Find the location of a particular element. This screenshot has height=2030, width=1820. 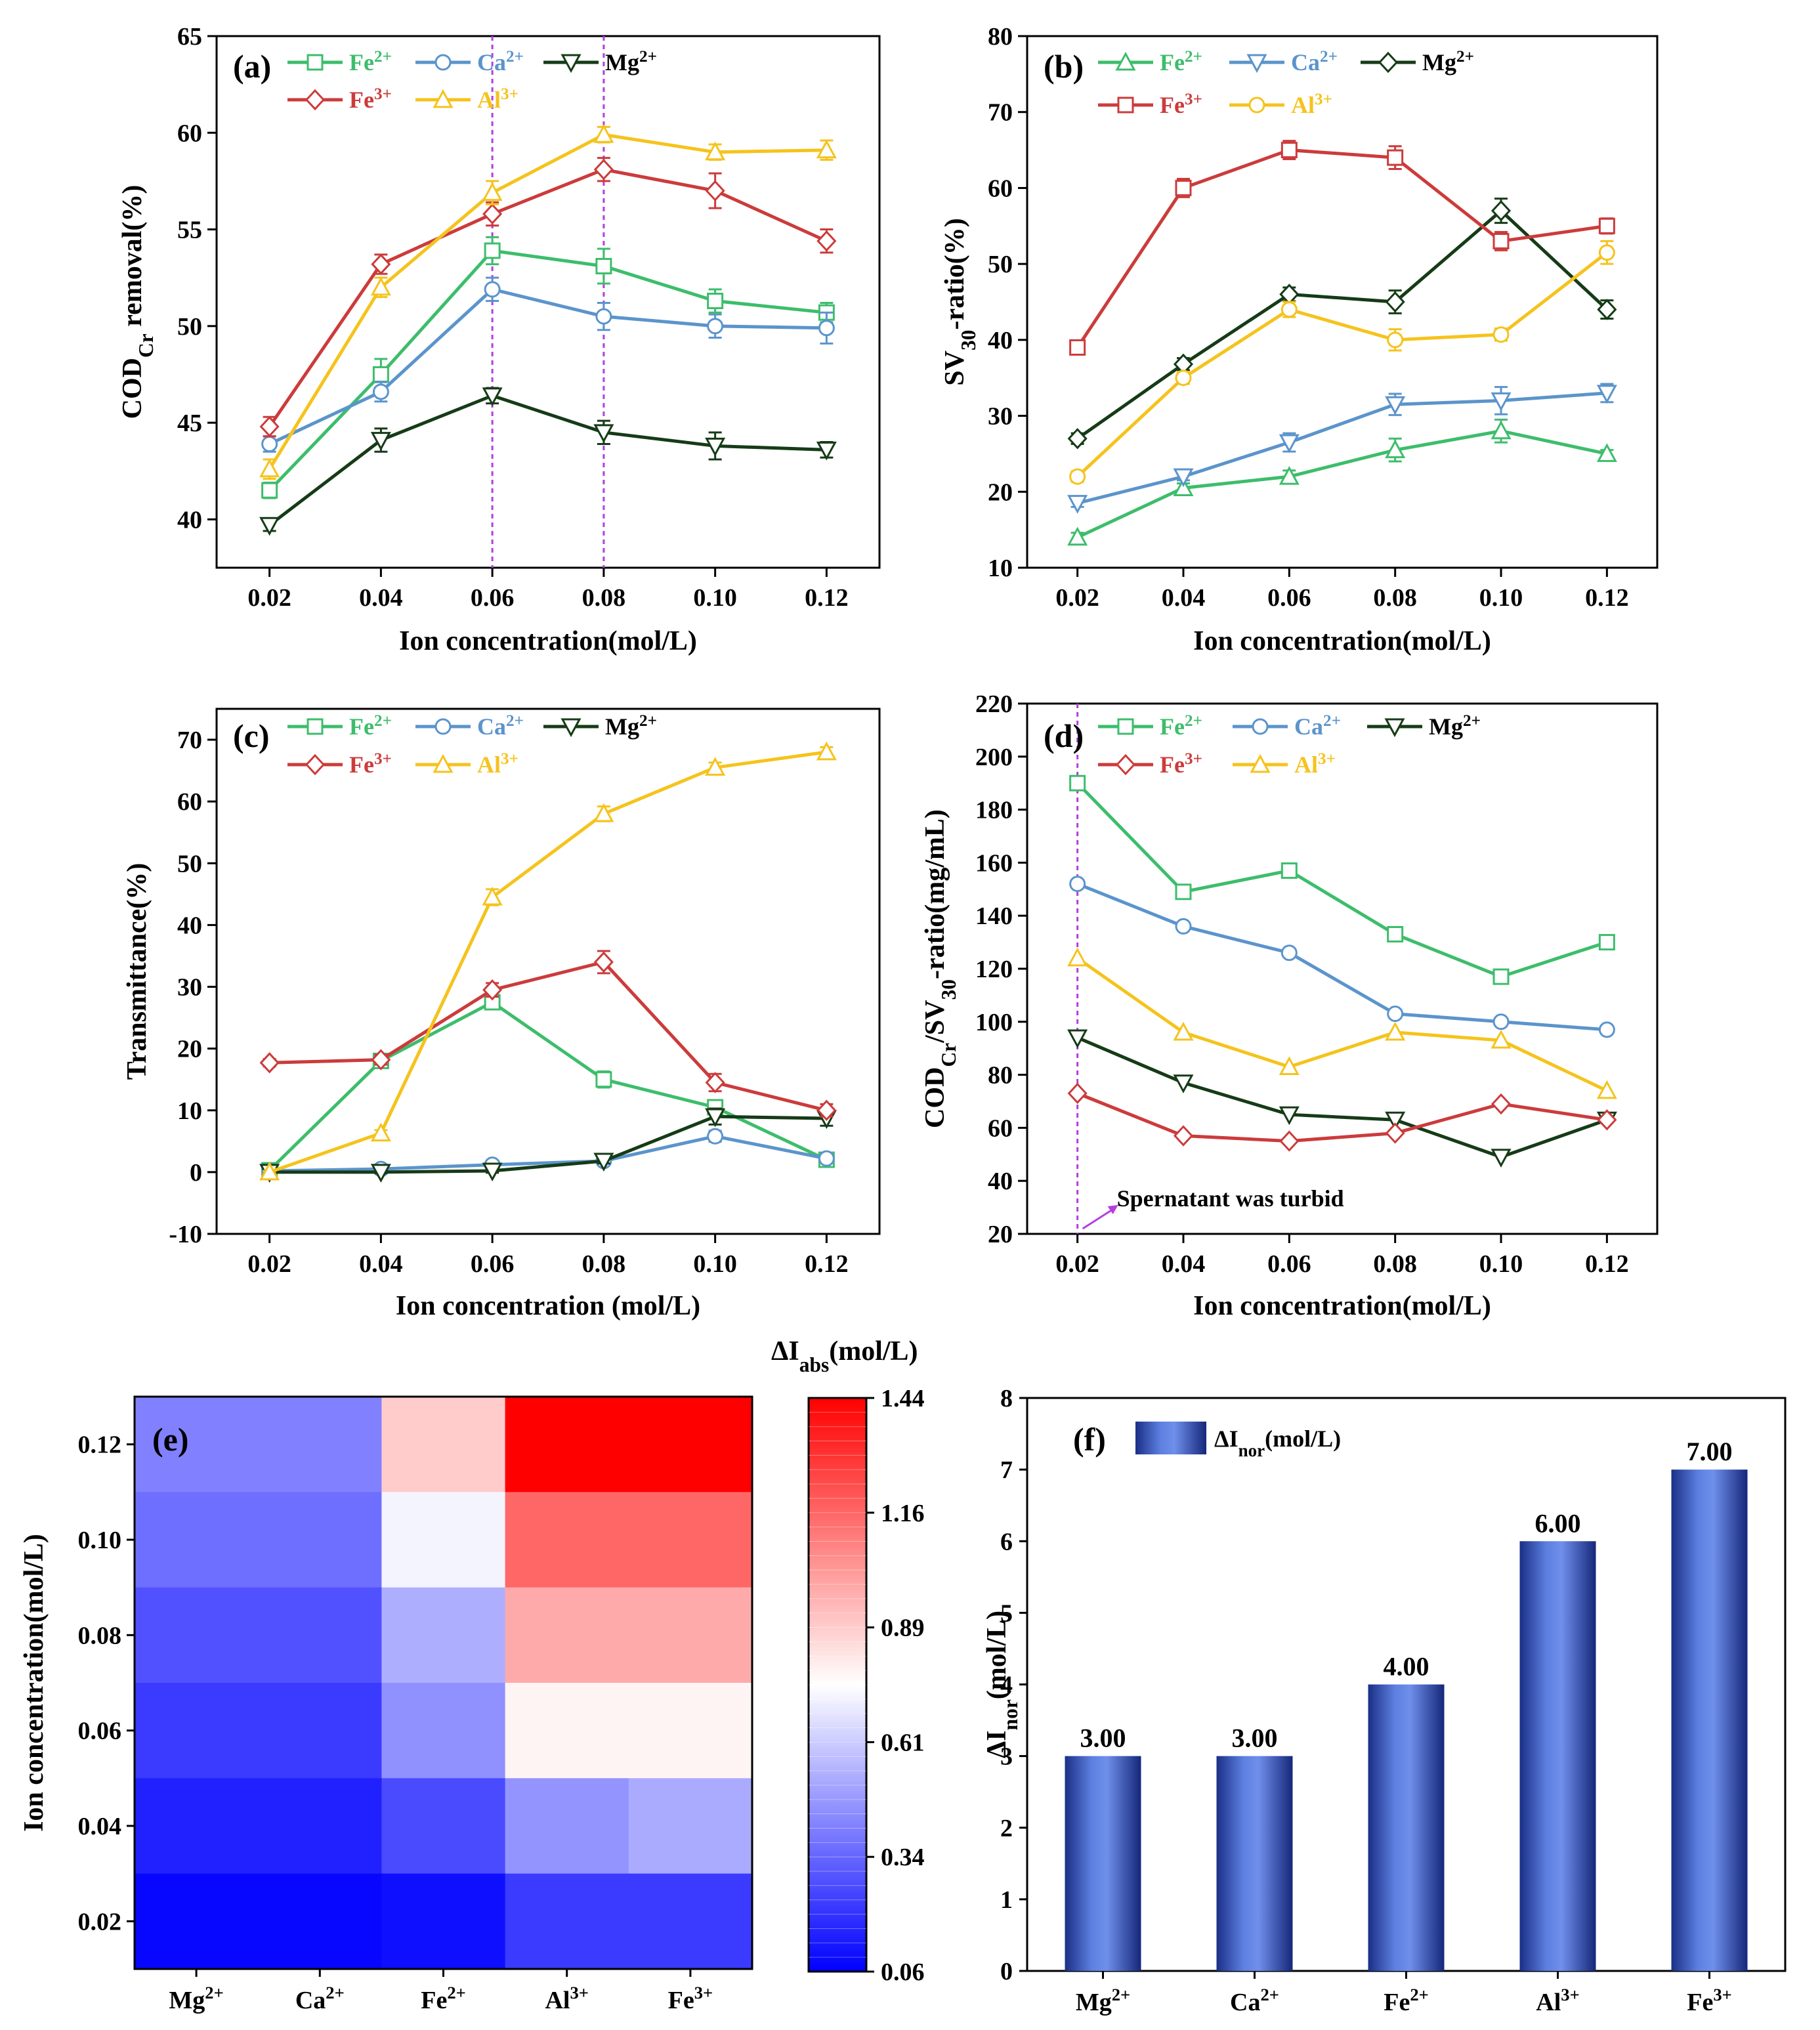

y-tick-label: 120 is located at coordinates (994, 969).